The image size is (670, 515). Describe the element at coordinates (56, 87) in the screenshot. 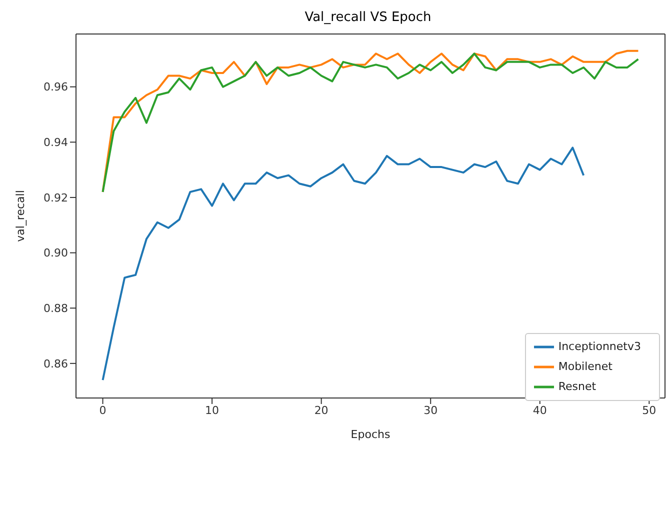

I see `y-tick-label: 0.96` at that location.